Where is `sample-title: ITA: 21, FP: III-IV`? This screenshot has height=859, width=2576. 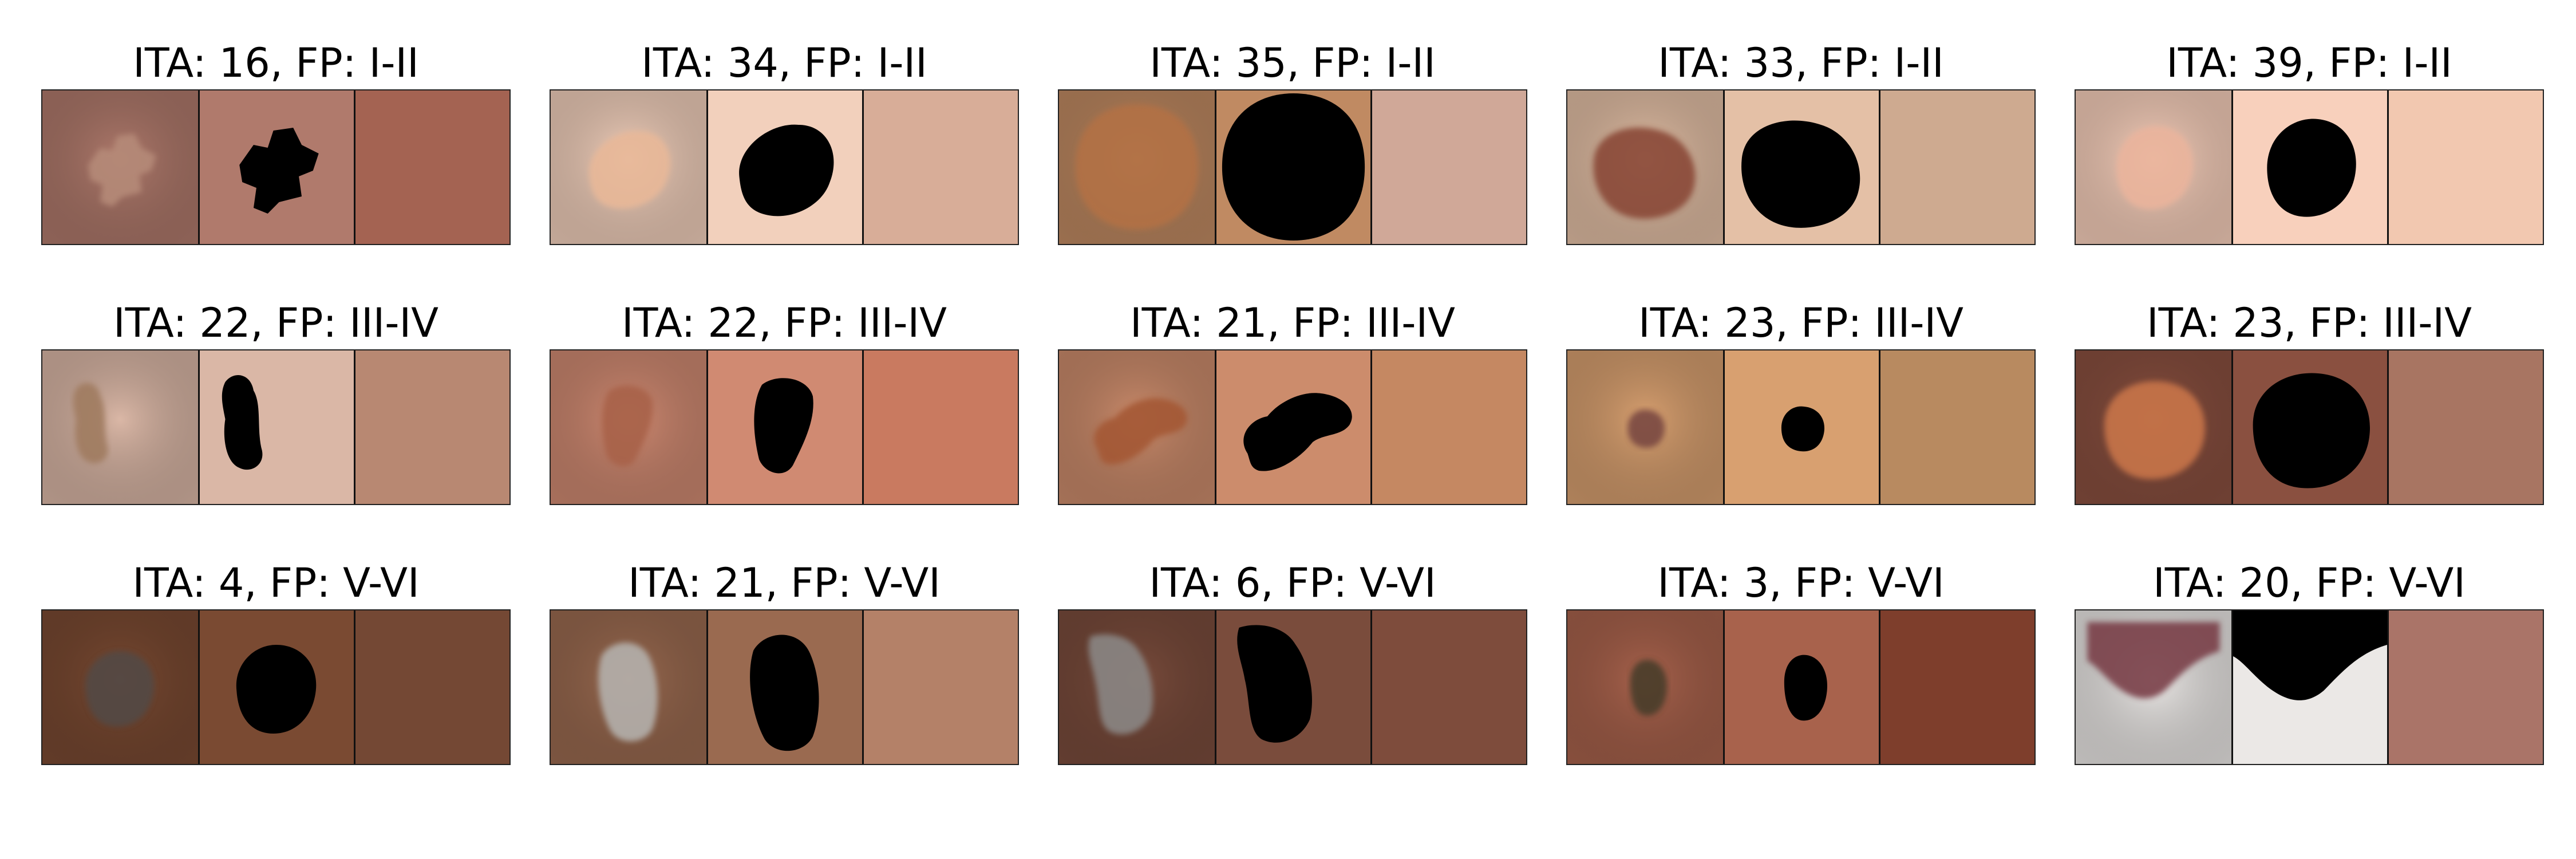
sample-title: ITA: 21, FP: III-IV is located at coordinates (1292, 323).